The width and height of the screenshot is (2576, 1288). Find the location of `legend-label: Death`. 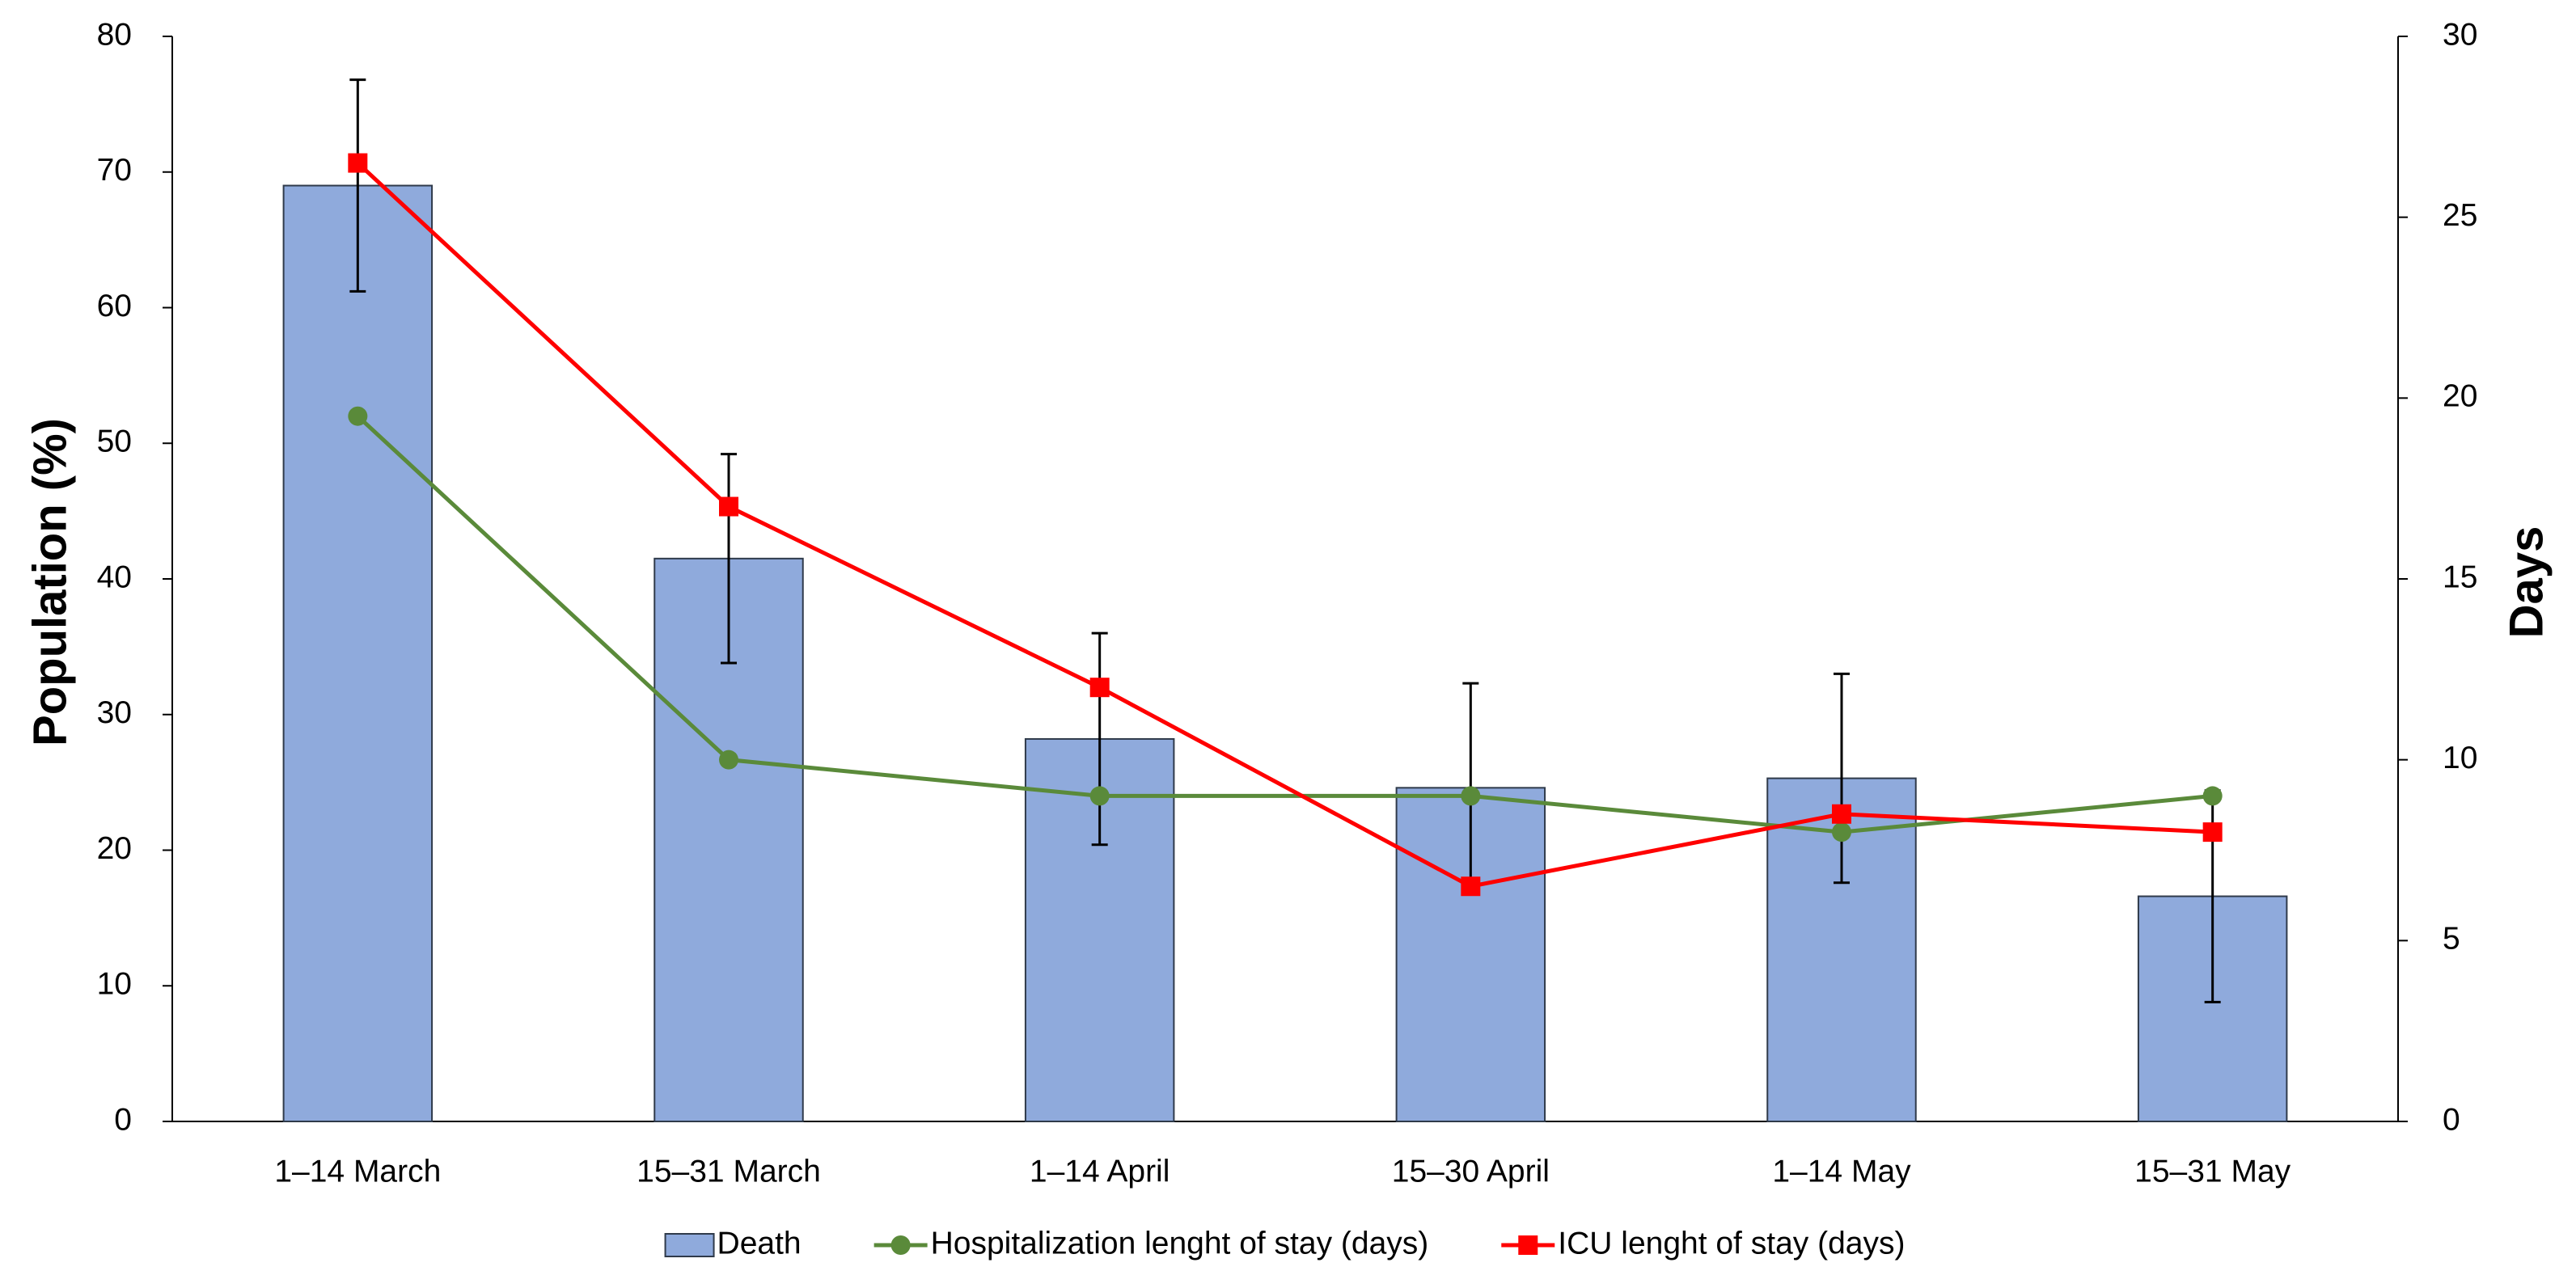

legend-label: Death is located at coordinates (760, 1243).